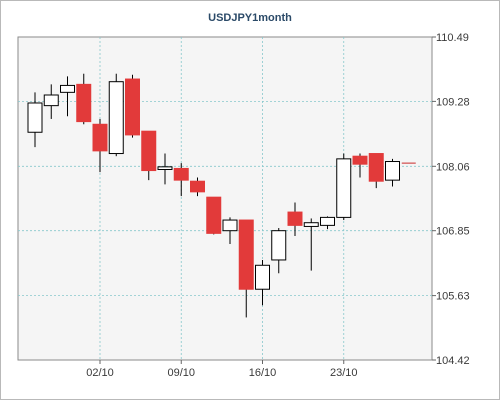 The height and width of the screenshot is (400, 500). What do you see at coordinates (453, 102) in the screenshot?
I see `y-tick-label: 109.28` at bounding box center [453, 102].